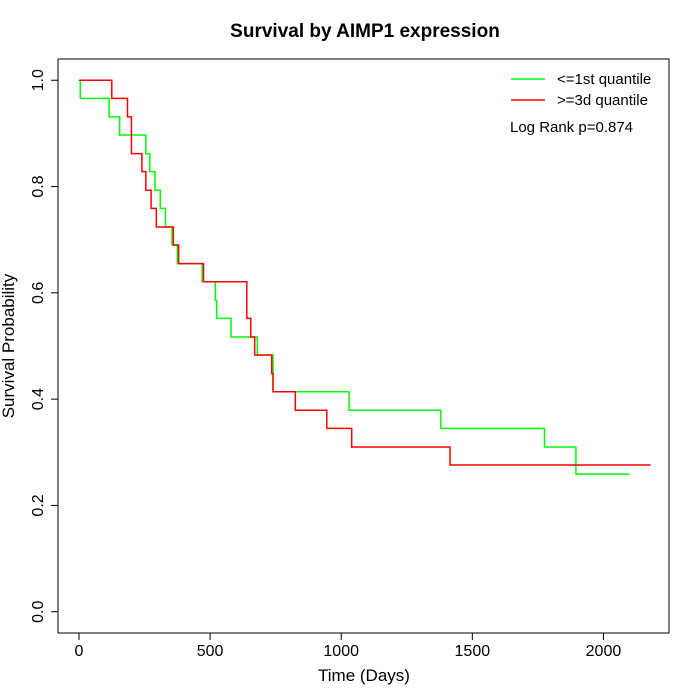 The width and height of the screenshot is (700, 700). Describe the element at coordinates (581, 90) in the screenshot. I see `legend: <=1st quantile >=3d quantile` at that location.